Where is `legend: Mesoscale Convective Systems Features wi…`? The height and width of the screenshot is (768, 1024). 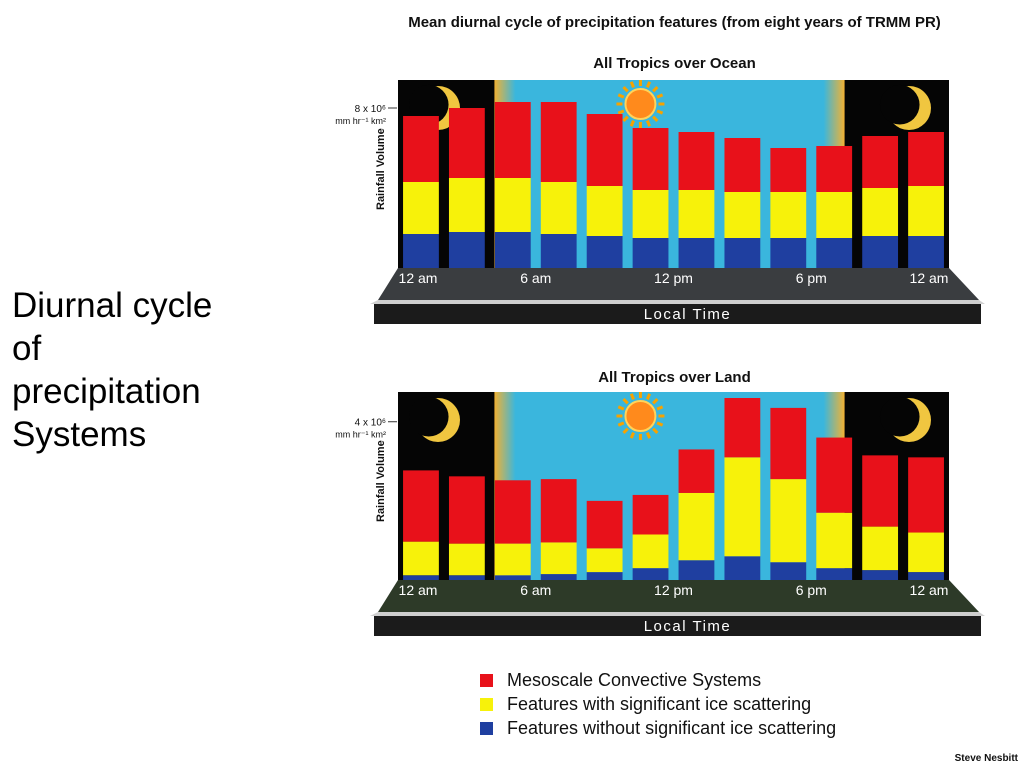
legend: Mesoscale Convective Systems Features wi… is located at coordinates (658, 704).